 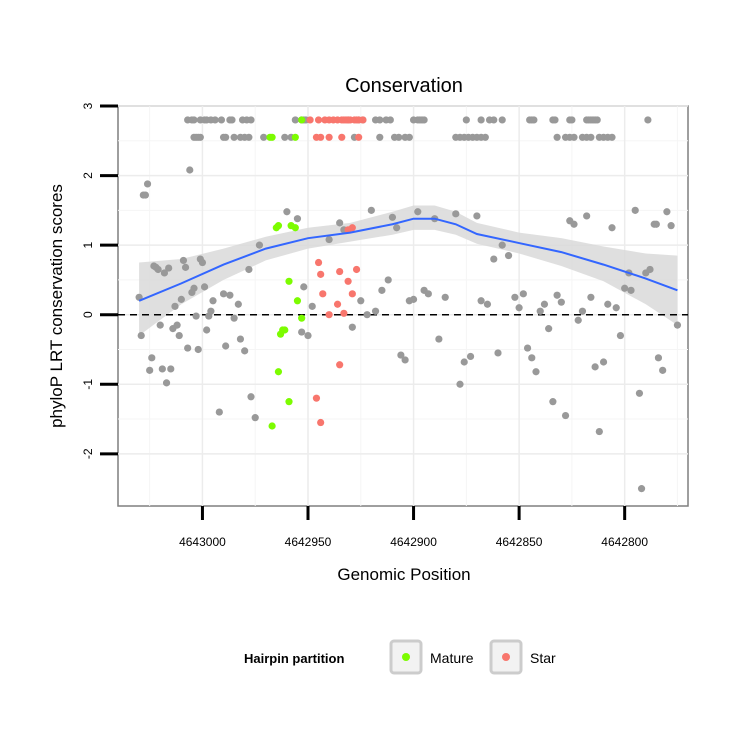 What do you see at coordinates (88, 105) in the screenshot?
I see `y-tick-label: 3` at bounding box center [88, 105].